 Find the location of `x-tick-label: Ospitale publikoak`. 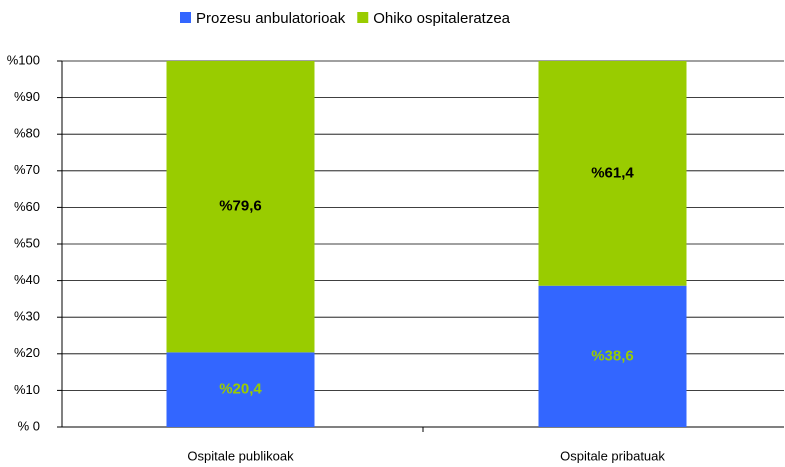

x-tick-label: Ospitale publikoak is located at coordinates (240, 455).